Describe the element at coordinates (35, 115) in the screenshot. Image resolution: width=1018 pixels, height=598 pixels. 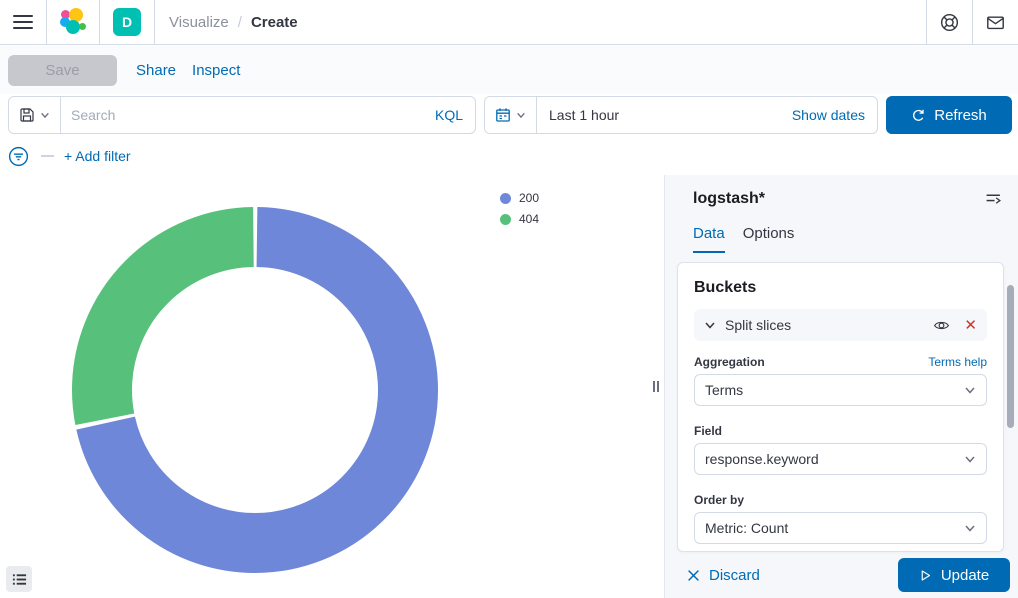
I see `saved-query-menu-button` at that location.